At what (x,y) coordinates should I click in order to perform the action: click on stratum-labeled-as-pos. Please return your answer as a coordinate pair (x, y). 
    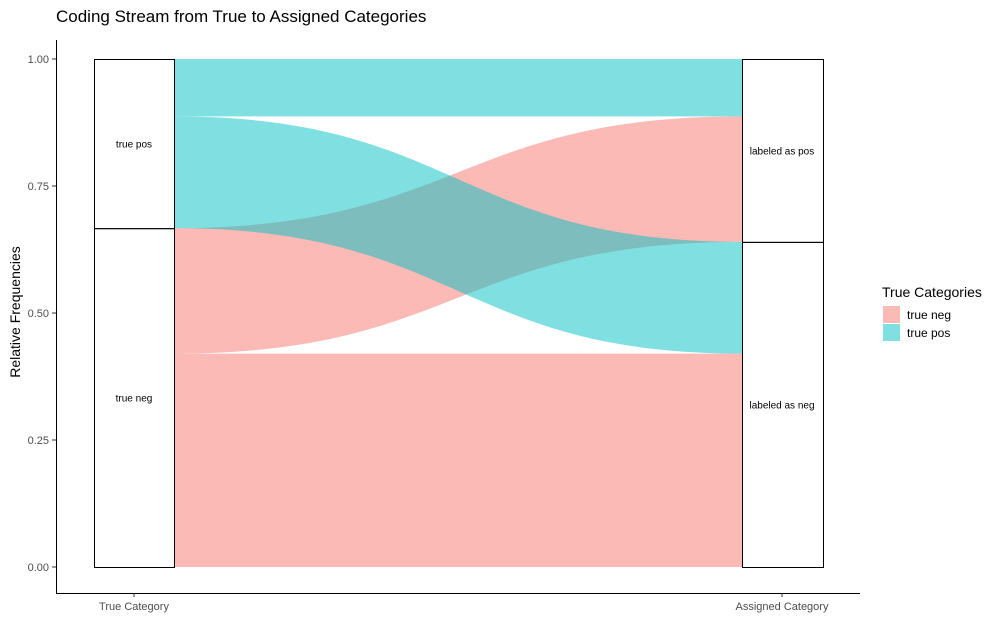
    Looking at the image, I should click on (783, 151).